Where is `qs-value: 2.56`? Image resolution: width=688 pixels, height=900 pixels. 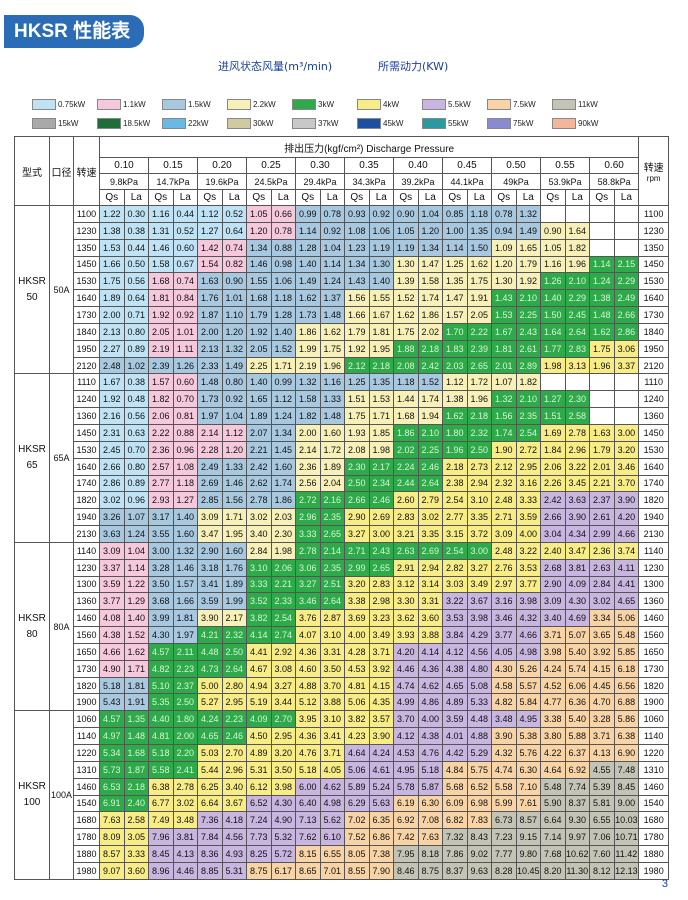
qs-value: 2.56 is located at coordinates (308, 483).